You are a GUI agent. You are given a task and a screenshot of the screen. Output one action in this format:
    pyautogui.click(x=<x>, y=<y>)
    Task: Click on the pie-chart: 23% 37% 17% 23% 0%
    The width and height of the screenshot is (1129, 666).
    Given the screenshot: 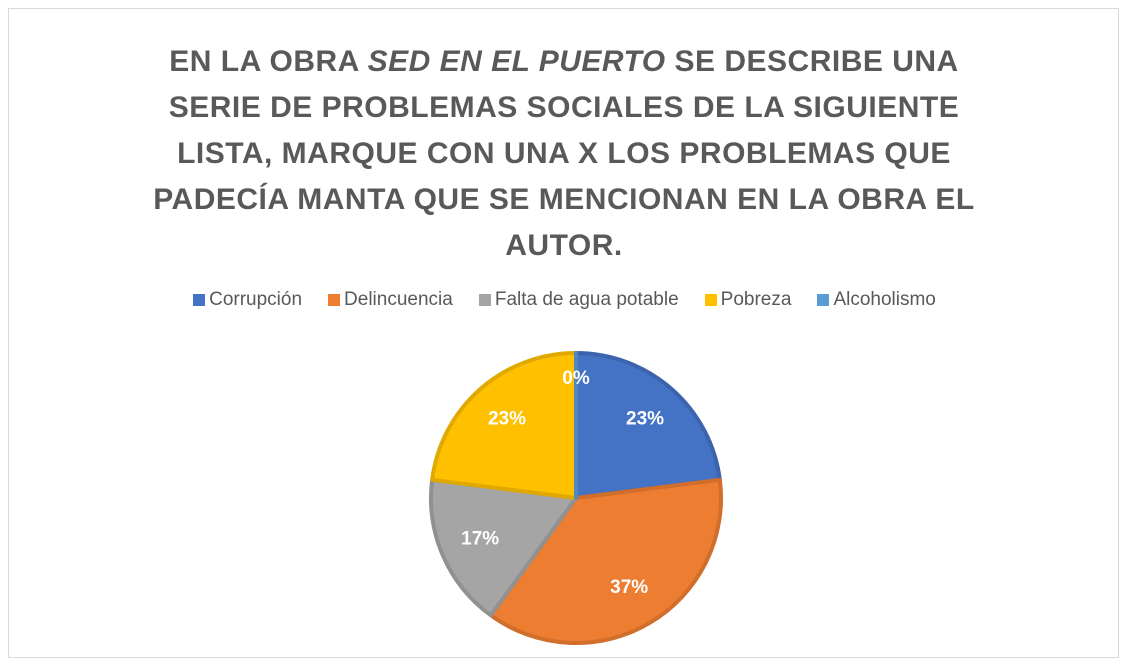 What is the action you would take?
    pyautogui.click(x=576, y=498)
    